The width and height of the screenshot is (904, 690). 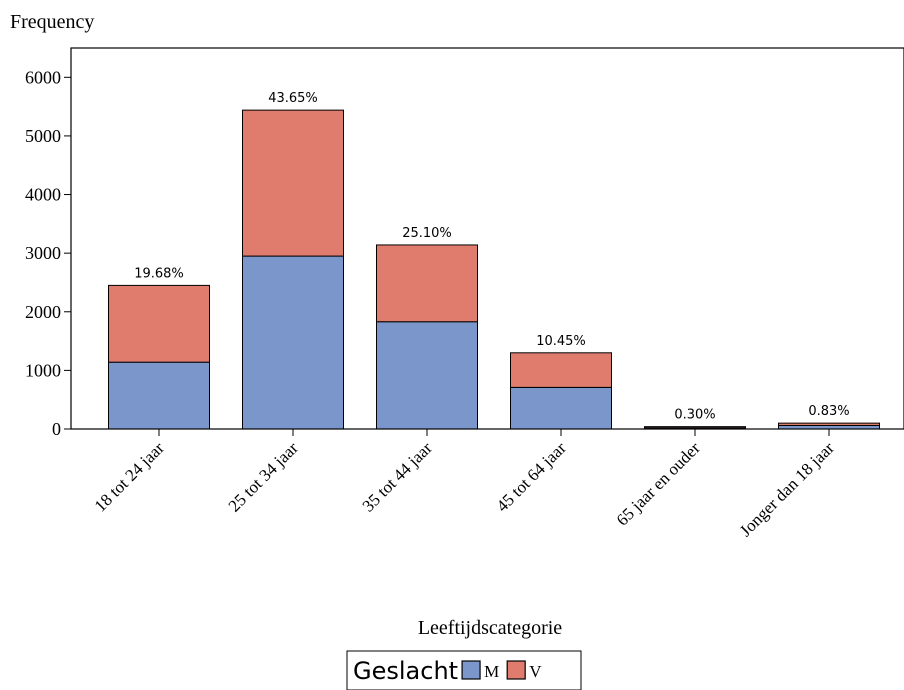 What do you see at coordinates (491, 671) in the screenshot?
I see `legend-label: M` at bounding box center [491, 671].